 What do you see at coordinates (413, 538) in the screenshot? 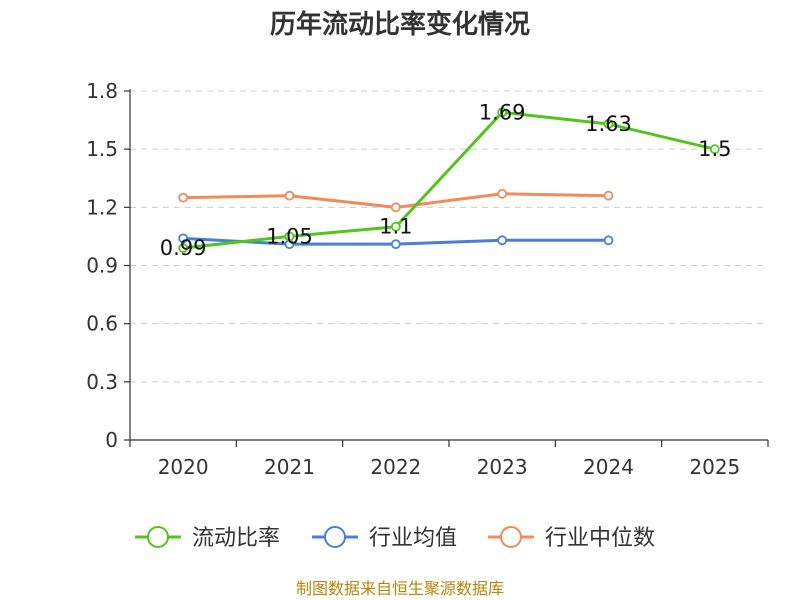
I see `legend-label: 行业均值` at bounding box center [413, 538].